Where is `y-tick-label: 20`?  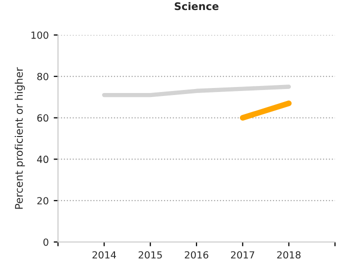
y-tick-label: 20 is located at coordinates (42, 200).